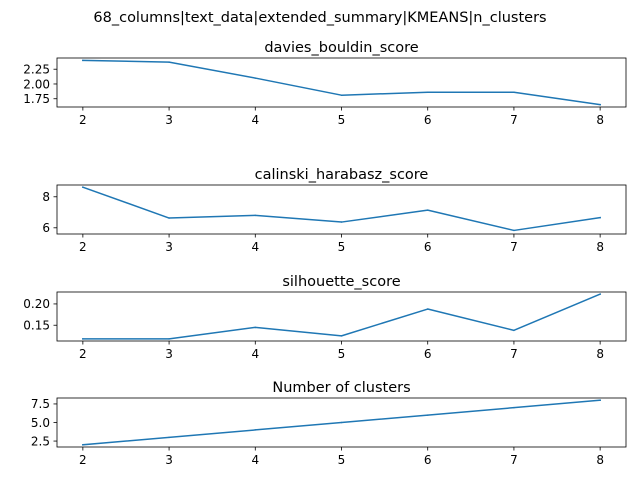 The width and height of the screenshot is (640, 480). Describe the element at coordinates (40, 404) in the screenshot. I see `y-tick-label: 7.5` at that location.